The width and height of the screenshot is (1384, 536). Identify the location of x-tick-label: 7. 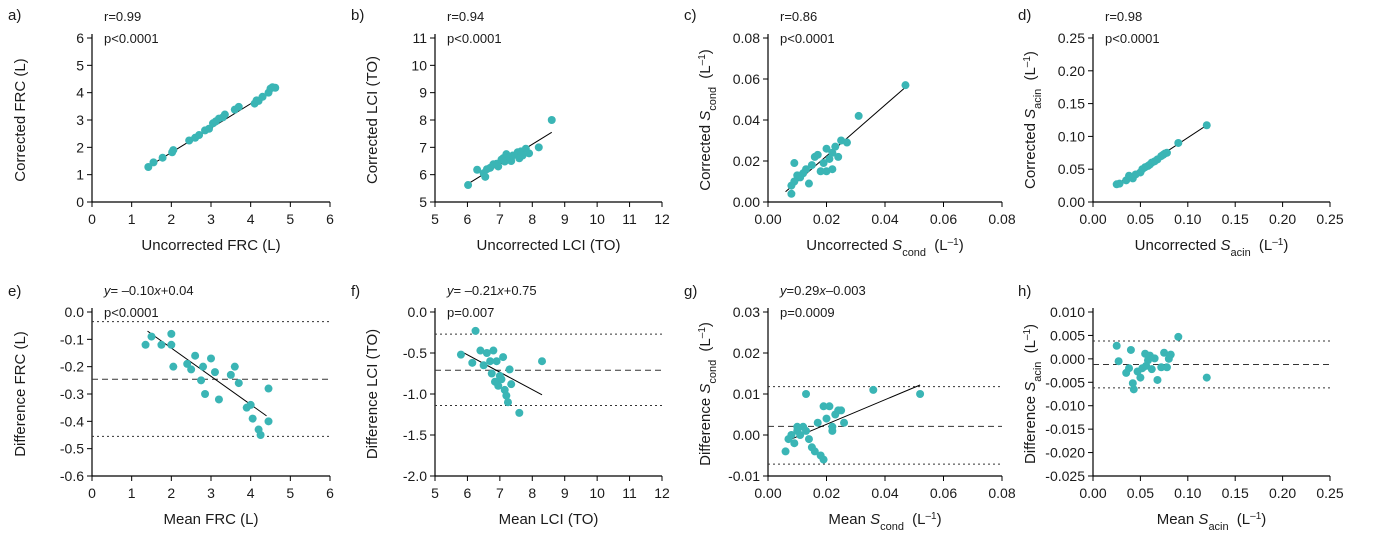
(500, 493).